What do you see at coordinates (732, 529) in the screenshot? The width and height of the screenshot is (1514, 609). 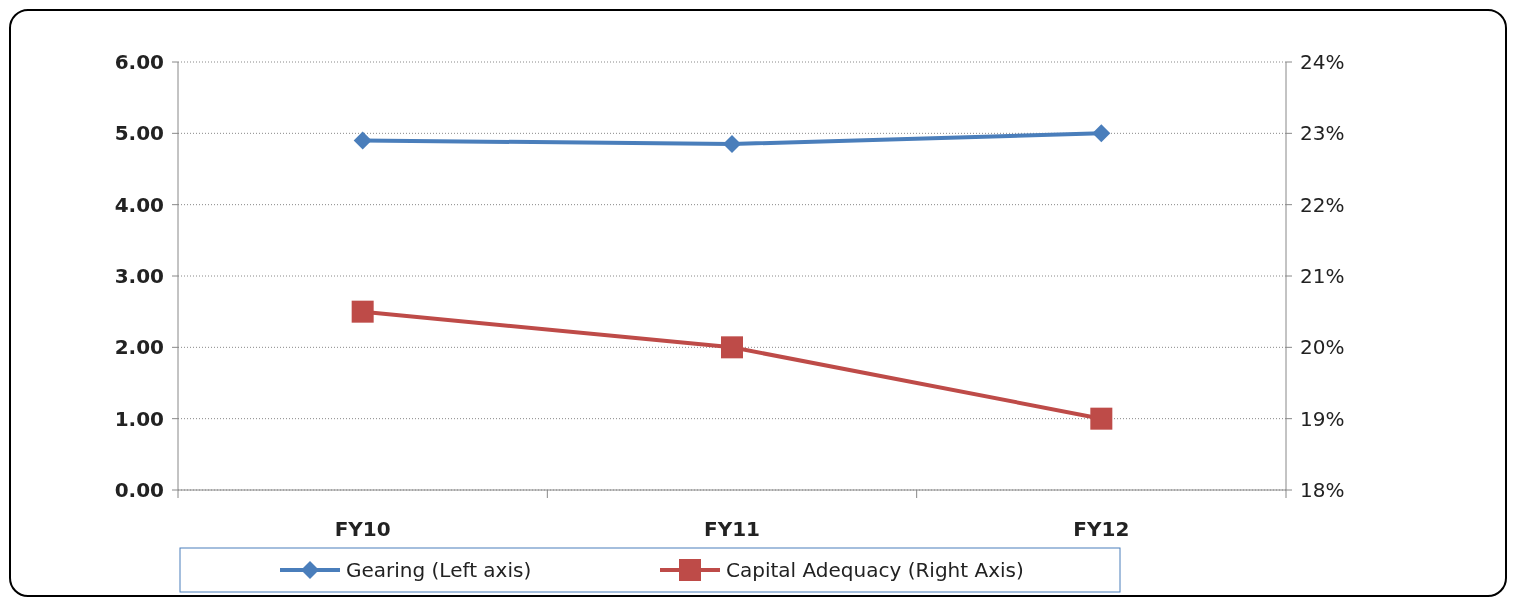 I see `x-tick-label: FY11` at bounding box center [732, 529].